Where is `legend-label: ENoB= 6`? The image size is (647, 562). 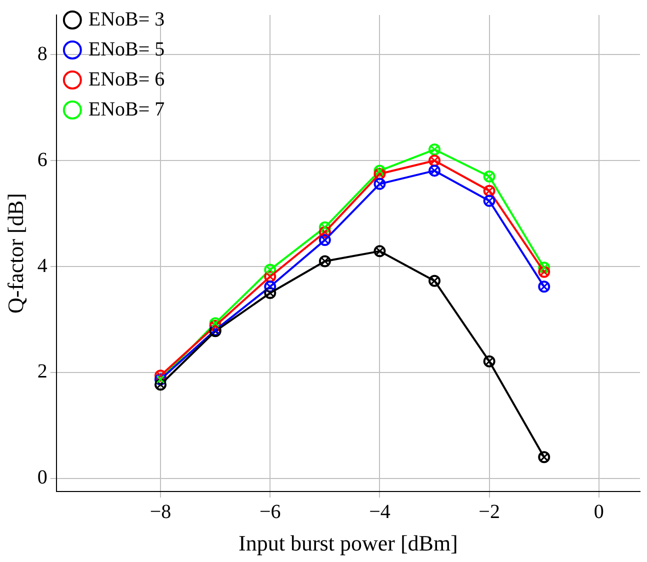
legend-label: ENoB= 6 is located at coordinates (126, 79).